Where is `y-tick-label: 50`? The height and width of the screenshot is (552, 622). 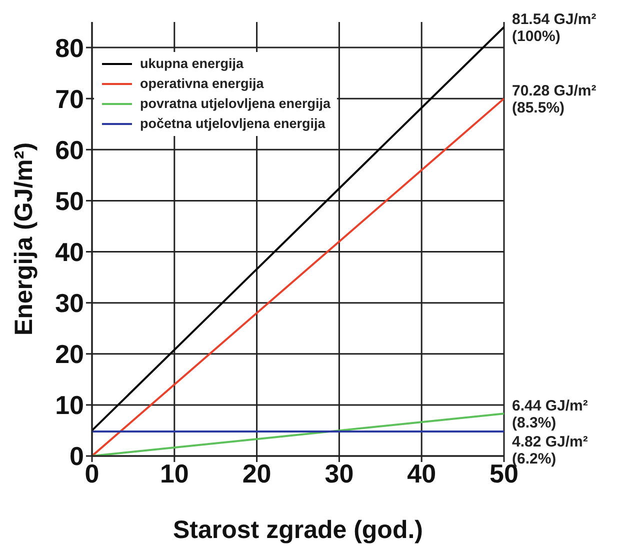
y-tick-label: 50 is located at coordinates (69, 201).